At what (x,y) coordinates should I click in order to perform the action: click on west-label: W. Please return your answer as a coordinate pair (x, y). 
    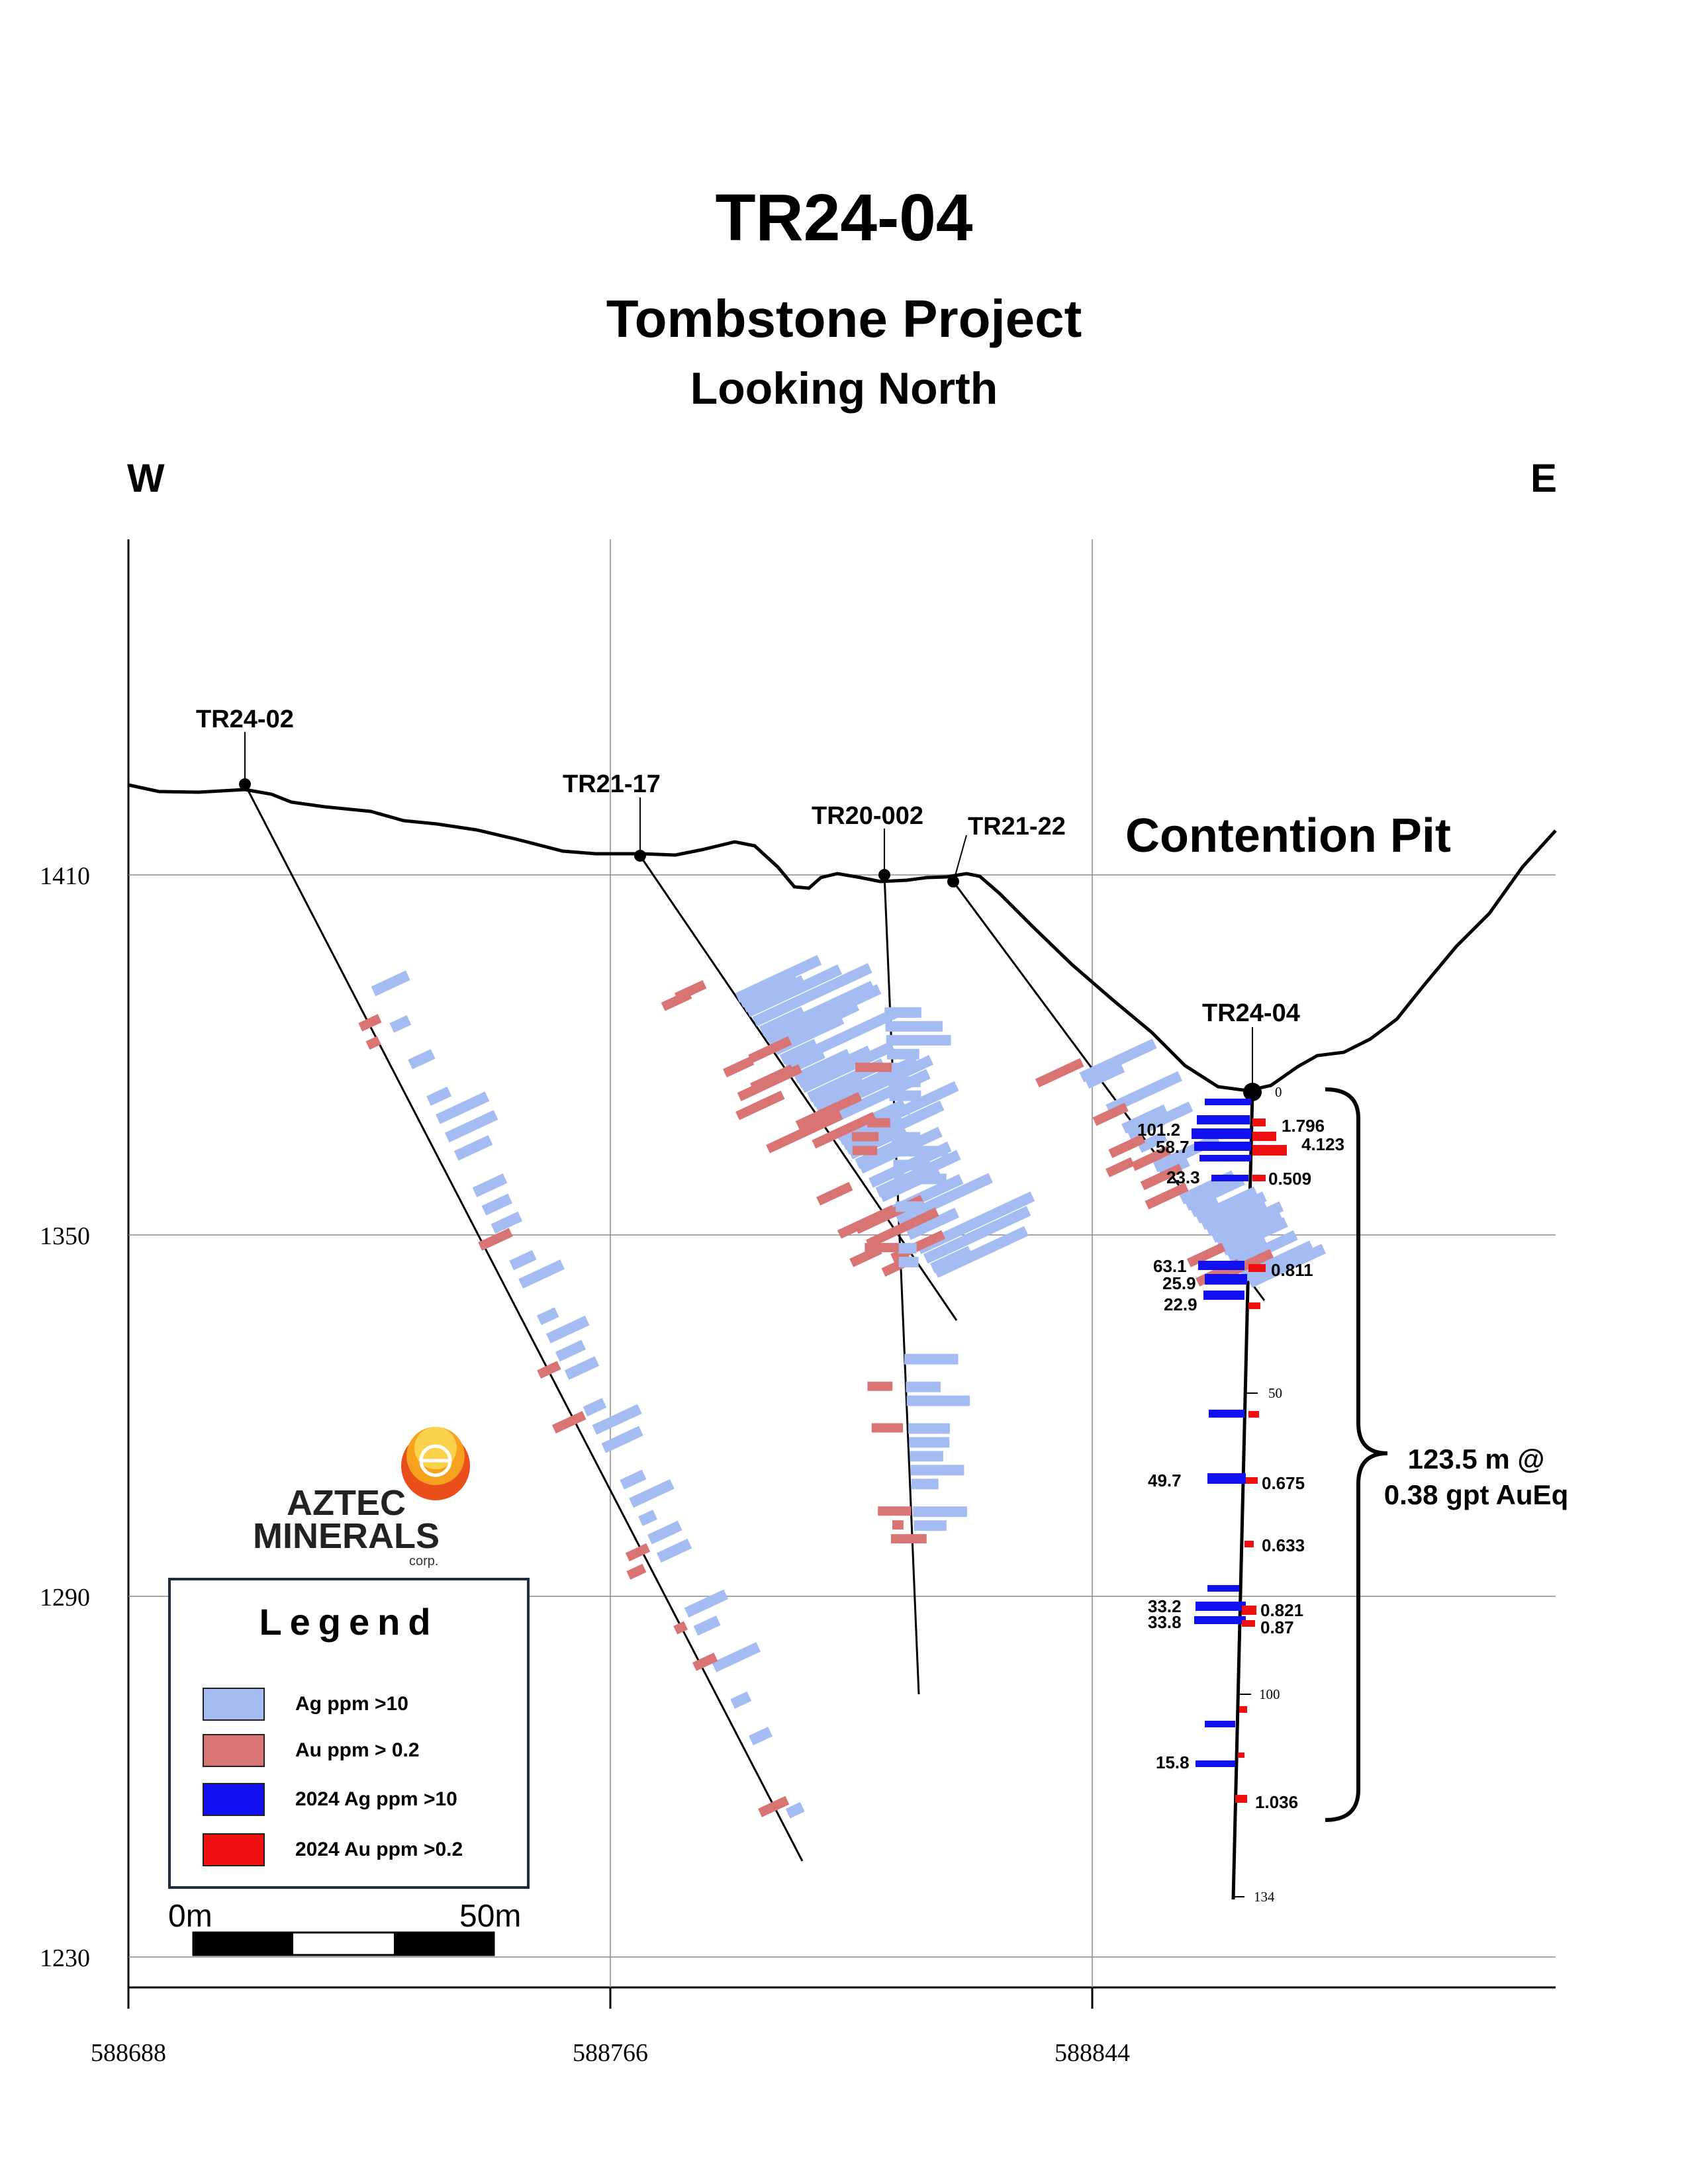
    Looking at the image, I should click on (146, 478).